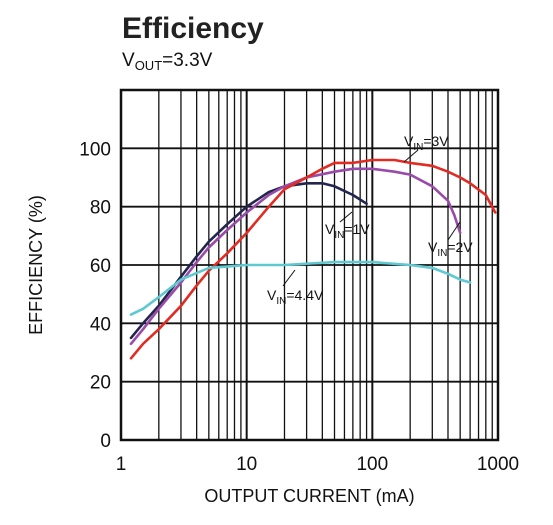 This screenshot has height=525, width=553. I want to click on x-tick-label: 10, so click(246, 464).